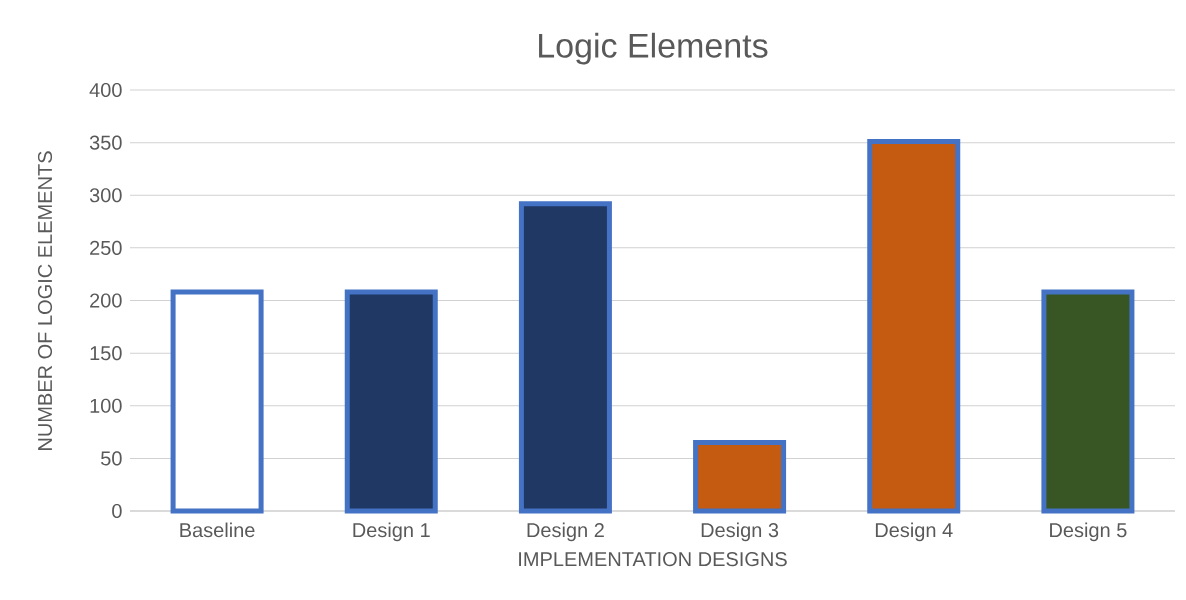 The width and height of the screenshot is (1186, 600). What do you see at coordinates (105, 195) in the screenshot?
I see `y-tick-label: 300` at bounding box center [105, 195].